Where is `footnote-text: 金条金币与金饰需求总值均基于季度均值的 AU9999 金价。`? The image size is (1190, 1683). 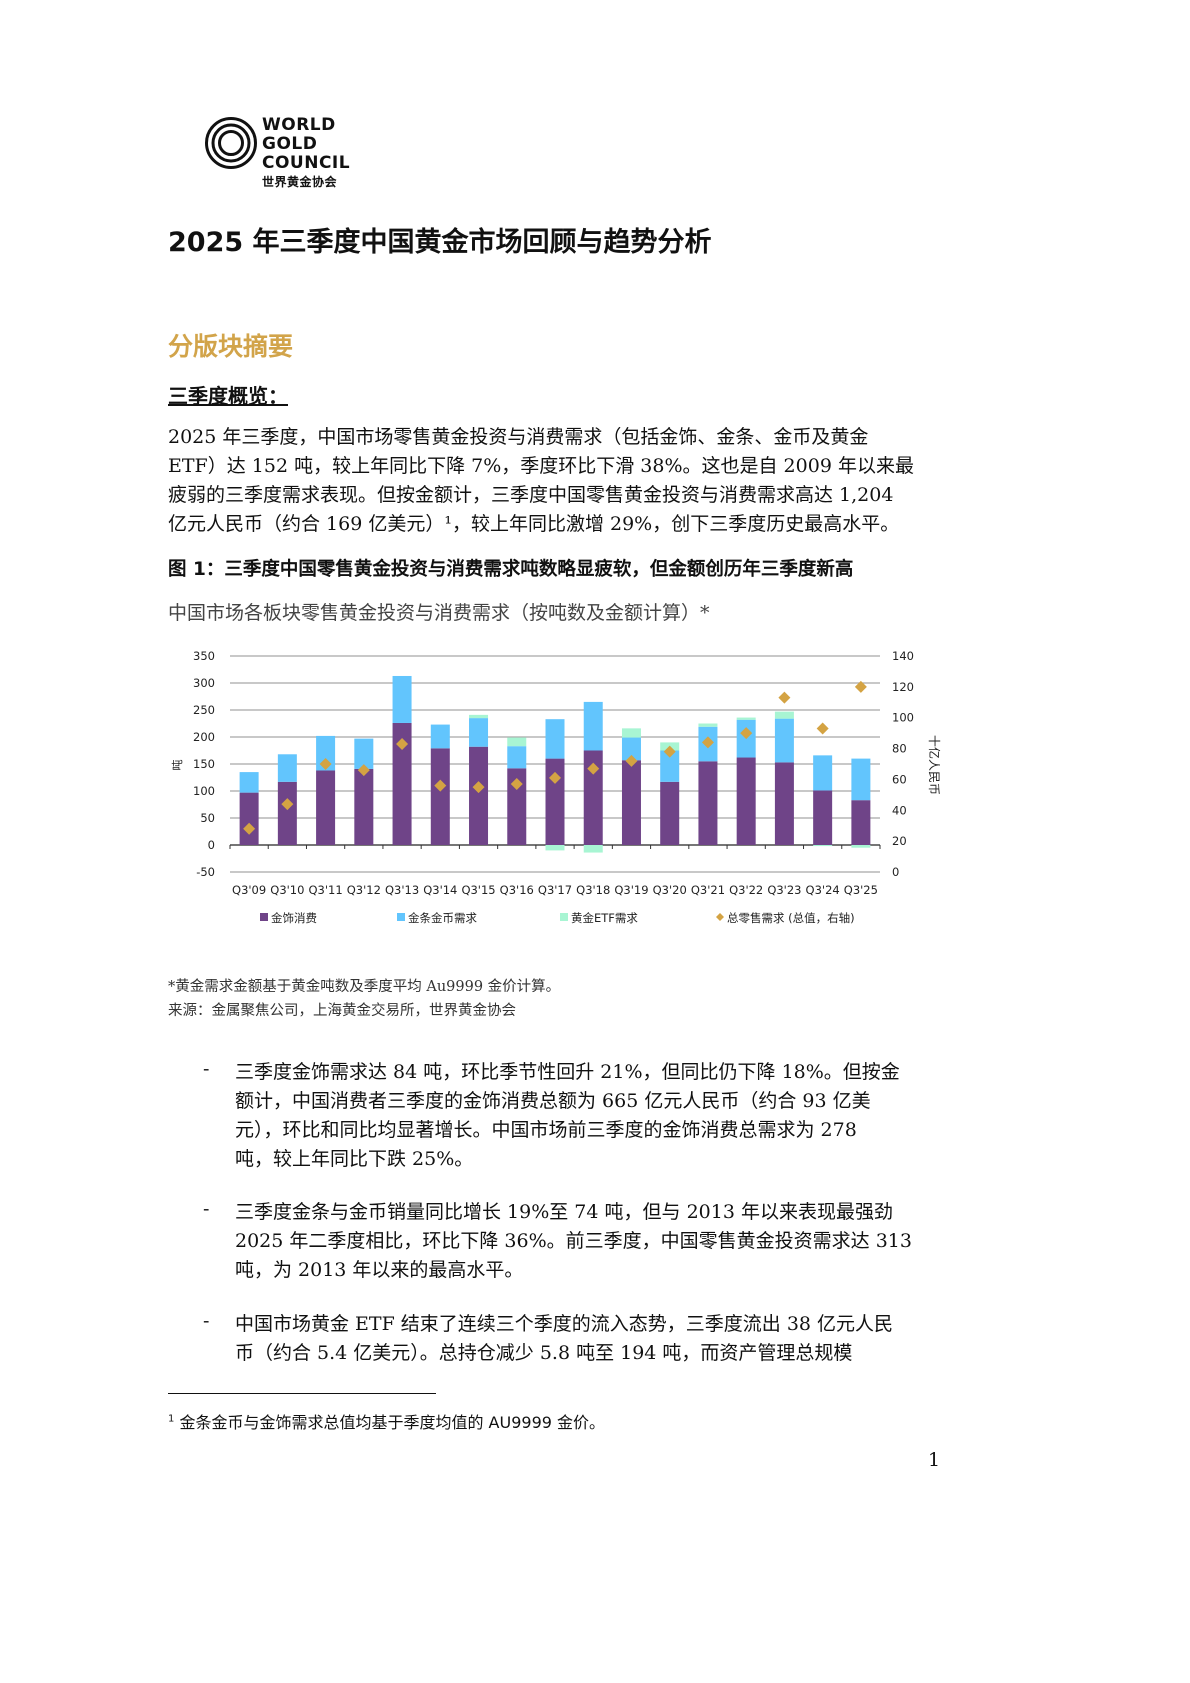 footnote-text: 金条金币与金饰需求总值均基于季度均值的 AU9999 金价。 is located at coordinates (392, 1422).